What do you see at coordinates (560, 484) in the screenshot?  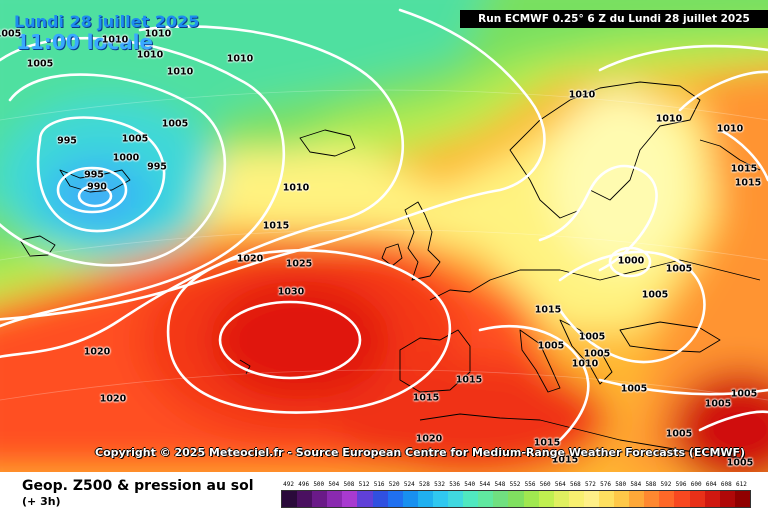 I see `scale-tick-label: 564` at bounding box center [560, 484].